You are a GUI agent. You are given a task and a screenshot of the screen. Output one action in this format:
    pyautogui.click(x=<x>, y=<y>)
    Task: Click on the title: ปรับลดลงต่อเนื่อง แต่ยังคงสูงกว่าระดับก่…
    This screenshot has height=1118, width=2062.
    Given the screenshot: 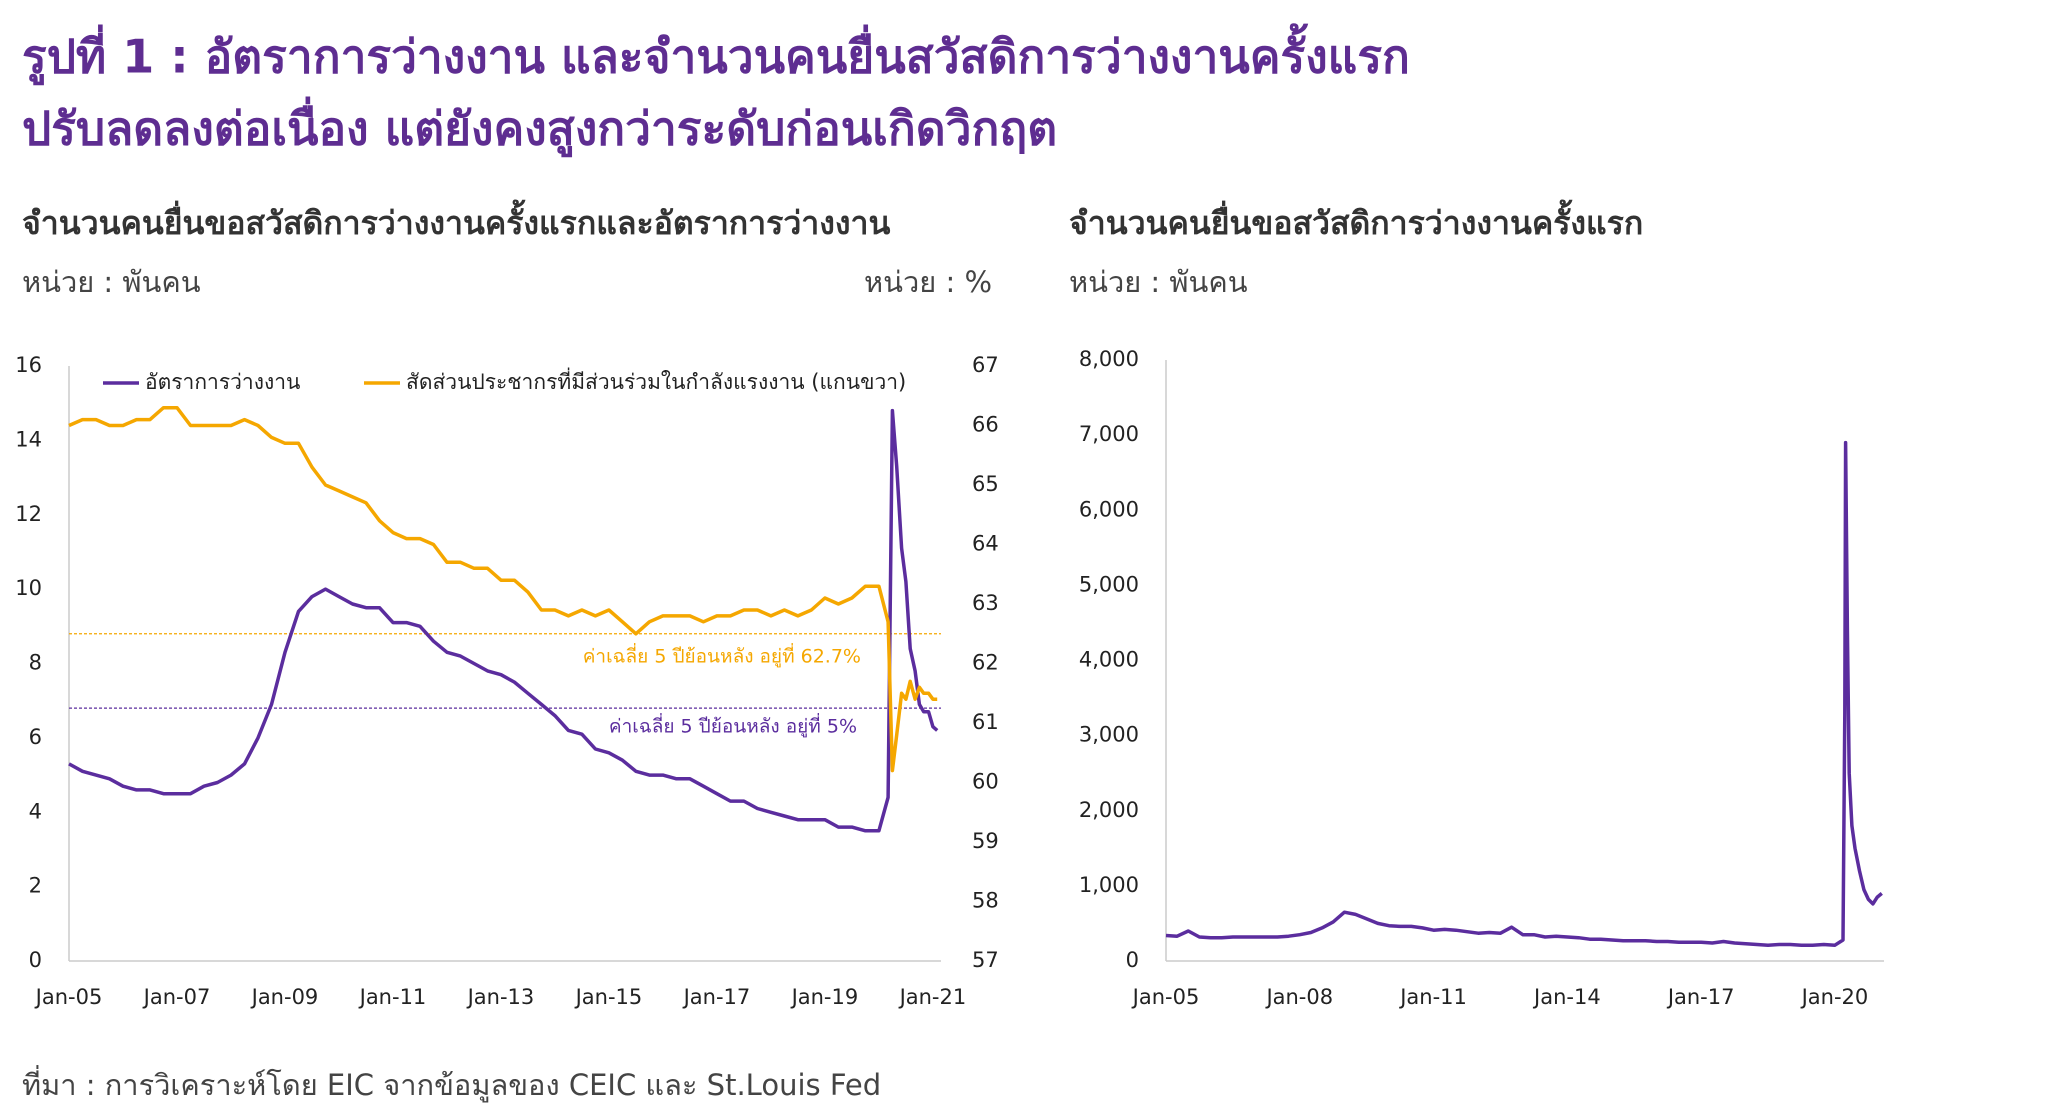 What is the action you would take?
    pyautogui.click(x=539, y=127)
    